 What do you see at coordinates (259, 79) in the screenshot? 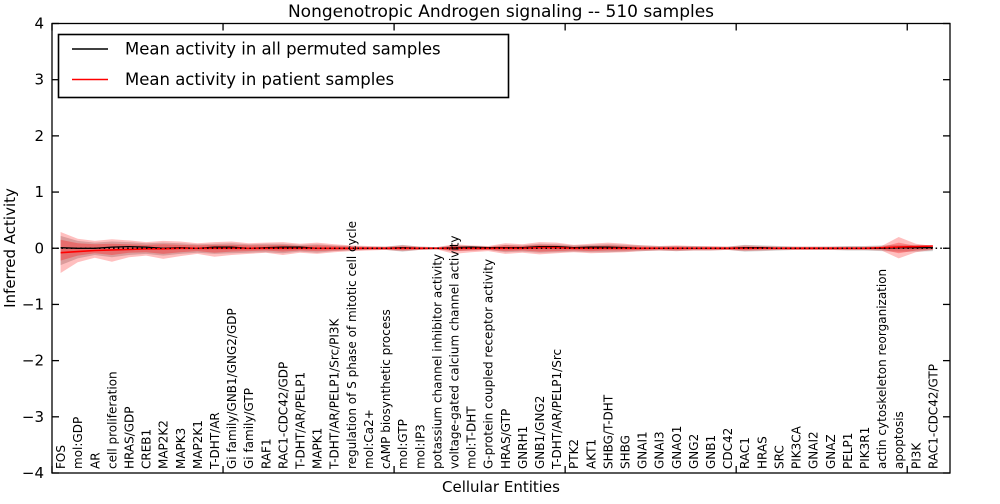
I see `legend-label-patient: Mean activity in patient samples` at bounding box center [259, 79].